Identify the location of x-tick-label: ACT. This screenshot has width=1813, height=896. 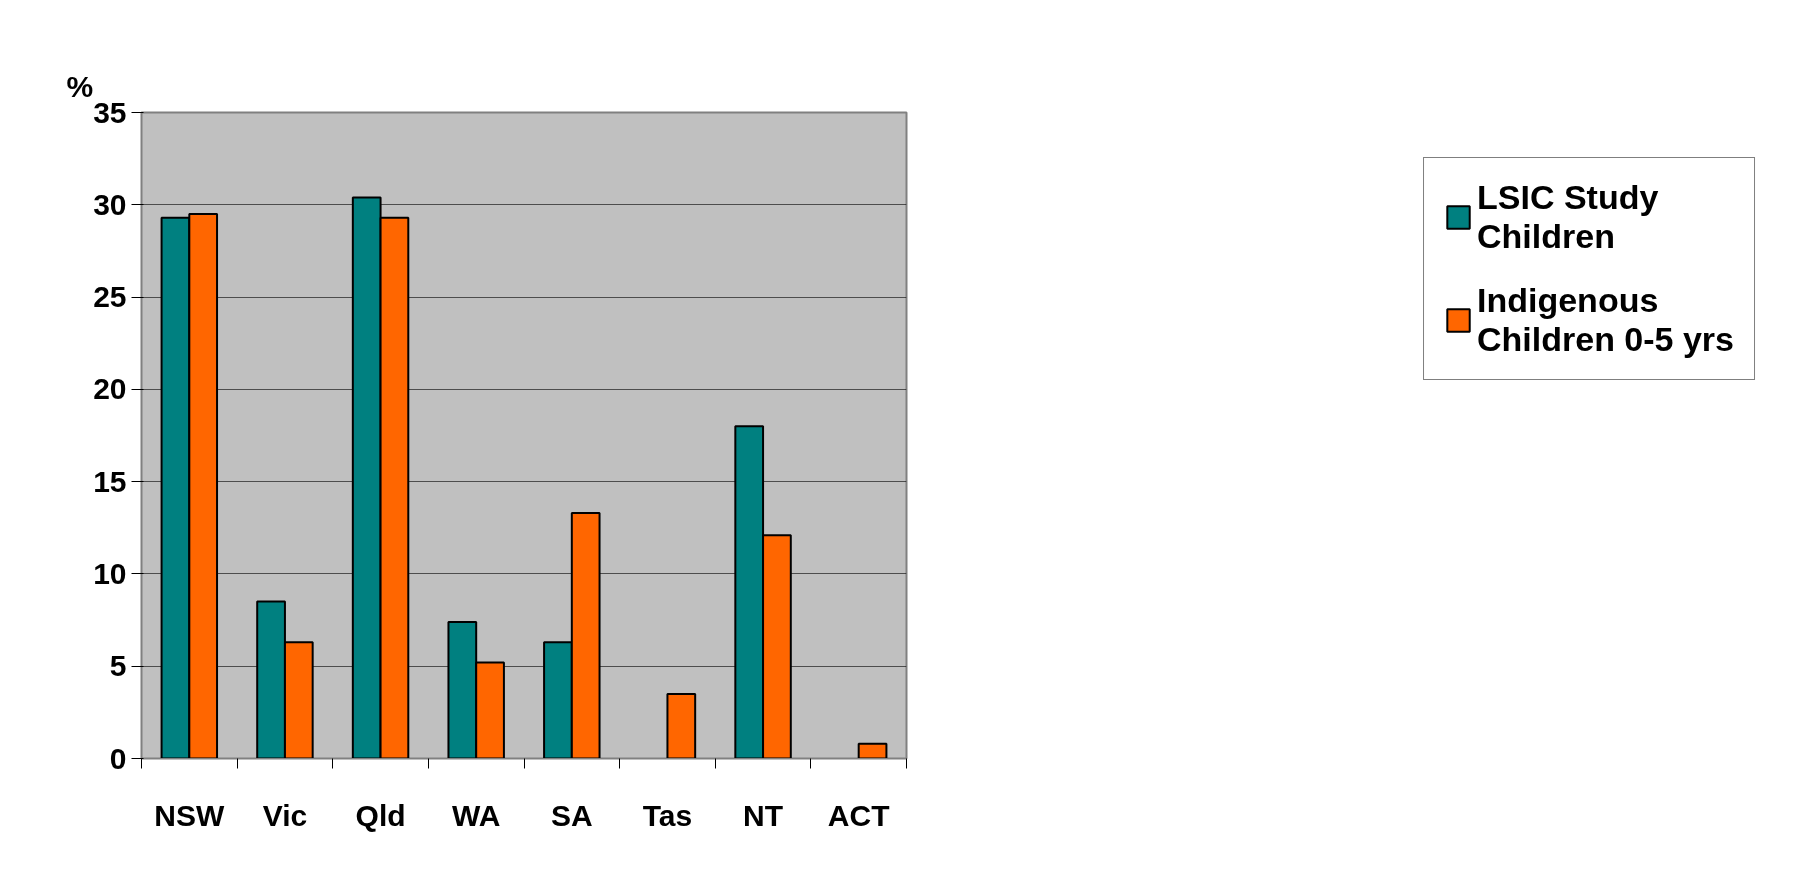
(858, 815).